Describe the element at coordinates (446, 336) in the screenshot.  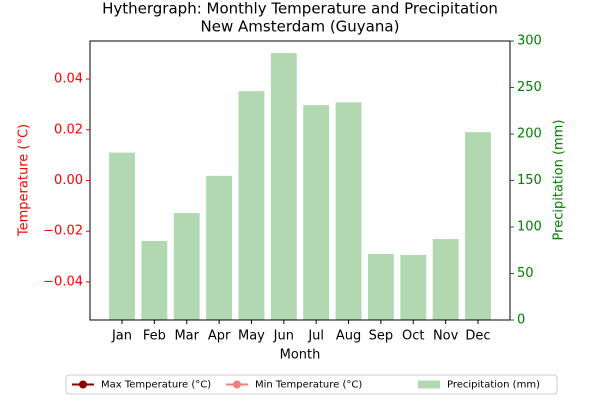
I see `x-tick-label: Nov` at that location.